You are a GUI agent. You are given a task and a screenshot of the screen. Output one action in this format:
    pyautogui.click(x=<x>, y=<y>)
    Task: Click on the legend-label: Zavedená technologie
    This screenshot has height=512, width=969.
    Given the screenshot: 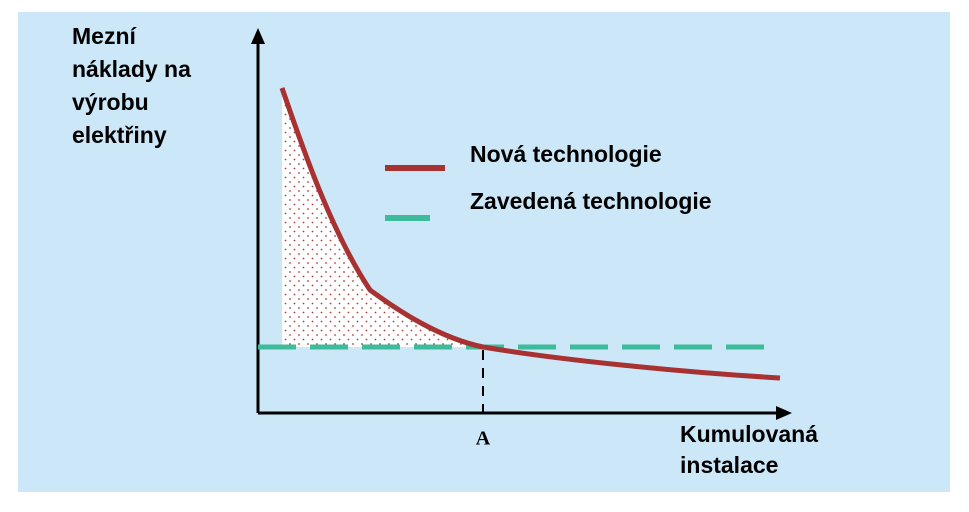 What is the action you would take?
    pyautogui.click(x=591, y=201)
    